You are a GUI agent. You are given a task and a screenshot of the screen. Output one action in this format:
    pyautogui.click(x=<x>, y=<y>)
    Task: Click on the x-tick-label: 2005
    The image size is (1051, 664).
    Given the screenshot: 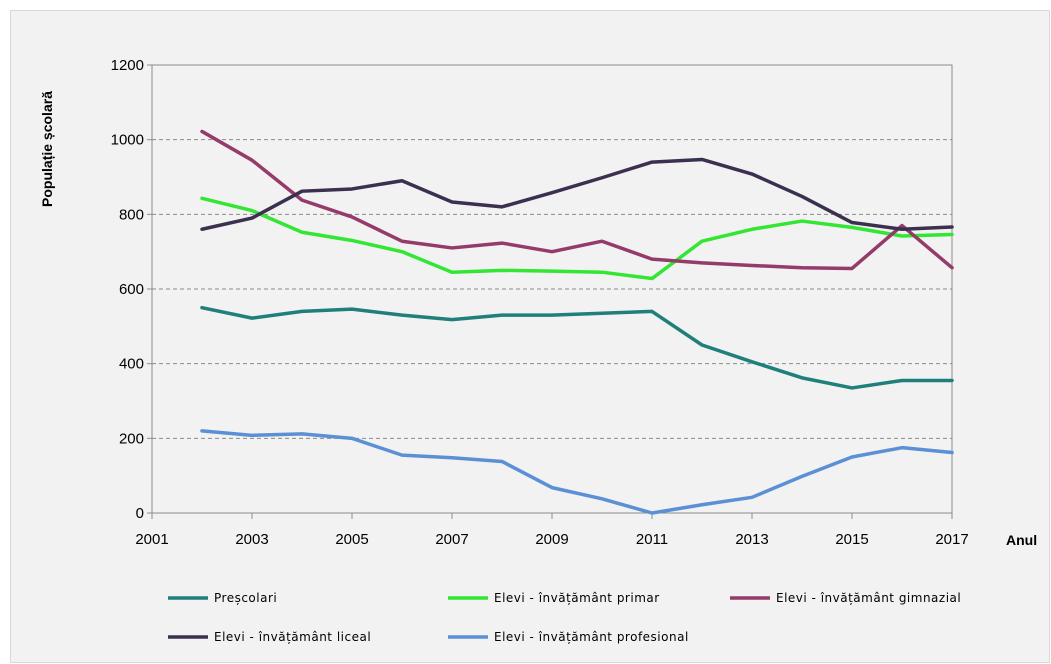 What is the action you would take?
    pyautogui.click(x=351, y=539)
    